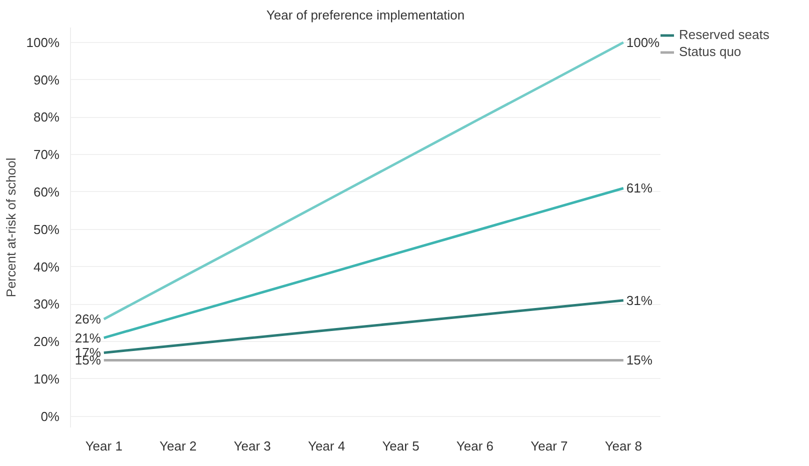 The image size is (809, 466). What do you see at coordinates (639, 360) in the screenshot?
I see `data-label: 15%` at bounding box center [639, 360].